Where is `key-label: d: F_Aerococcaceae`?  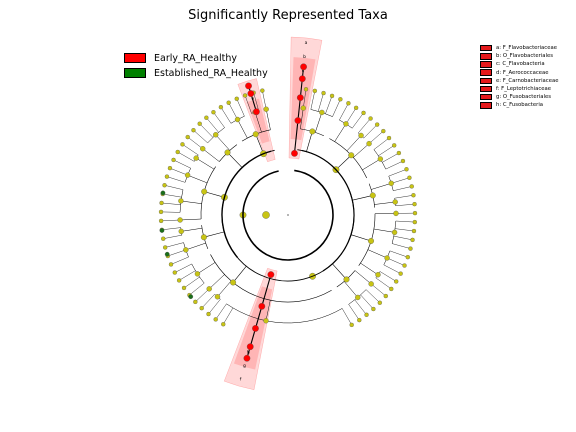 key-label: d: F_Aerococcaceae is located at coordinates (522, 72).